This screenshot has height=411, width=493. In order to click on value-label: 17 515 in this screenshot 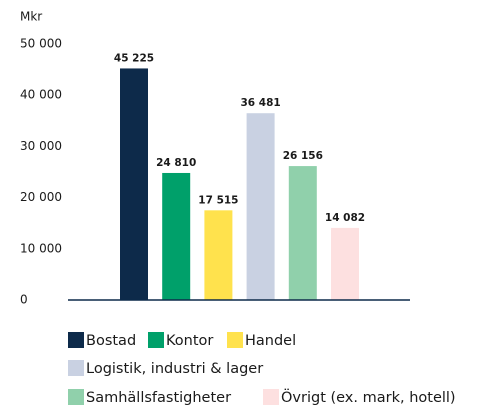, I will do `click(218, 200)`.